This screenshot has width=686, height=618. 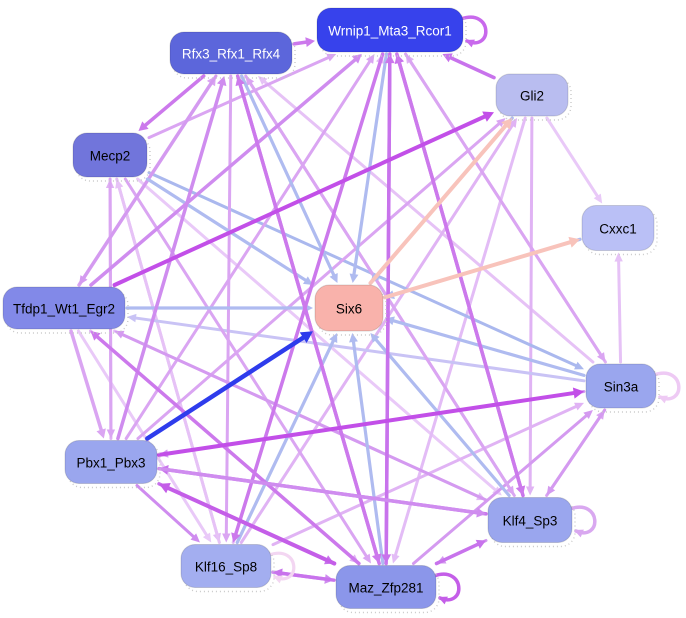 I want to click on edge-klf16-six6, so click(x=286, y=440).